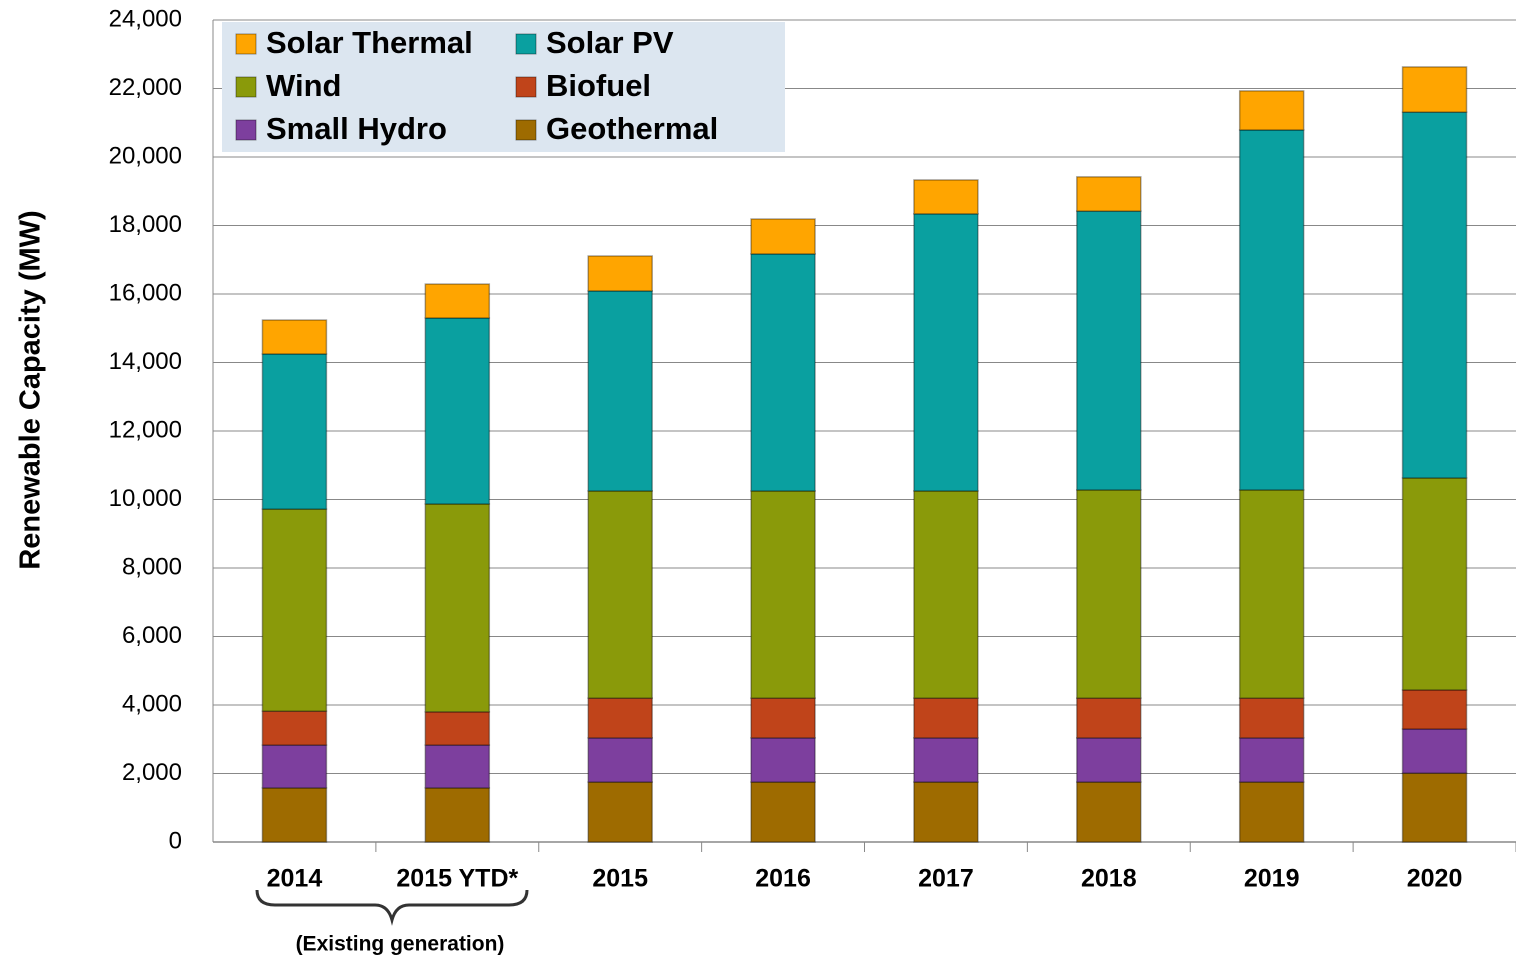  Describe the element at coordinates (369, 42) in the screenshot. I see `legend-label: Solar Thermal` at that location.